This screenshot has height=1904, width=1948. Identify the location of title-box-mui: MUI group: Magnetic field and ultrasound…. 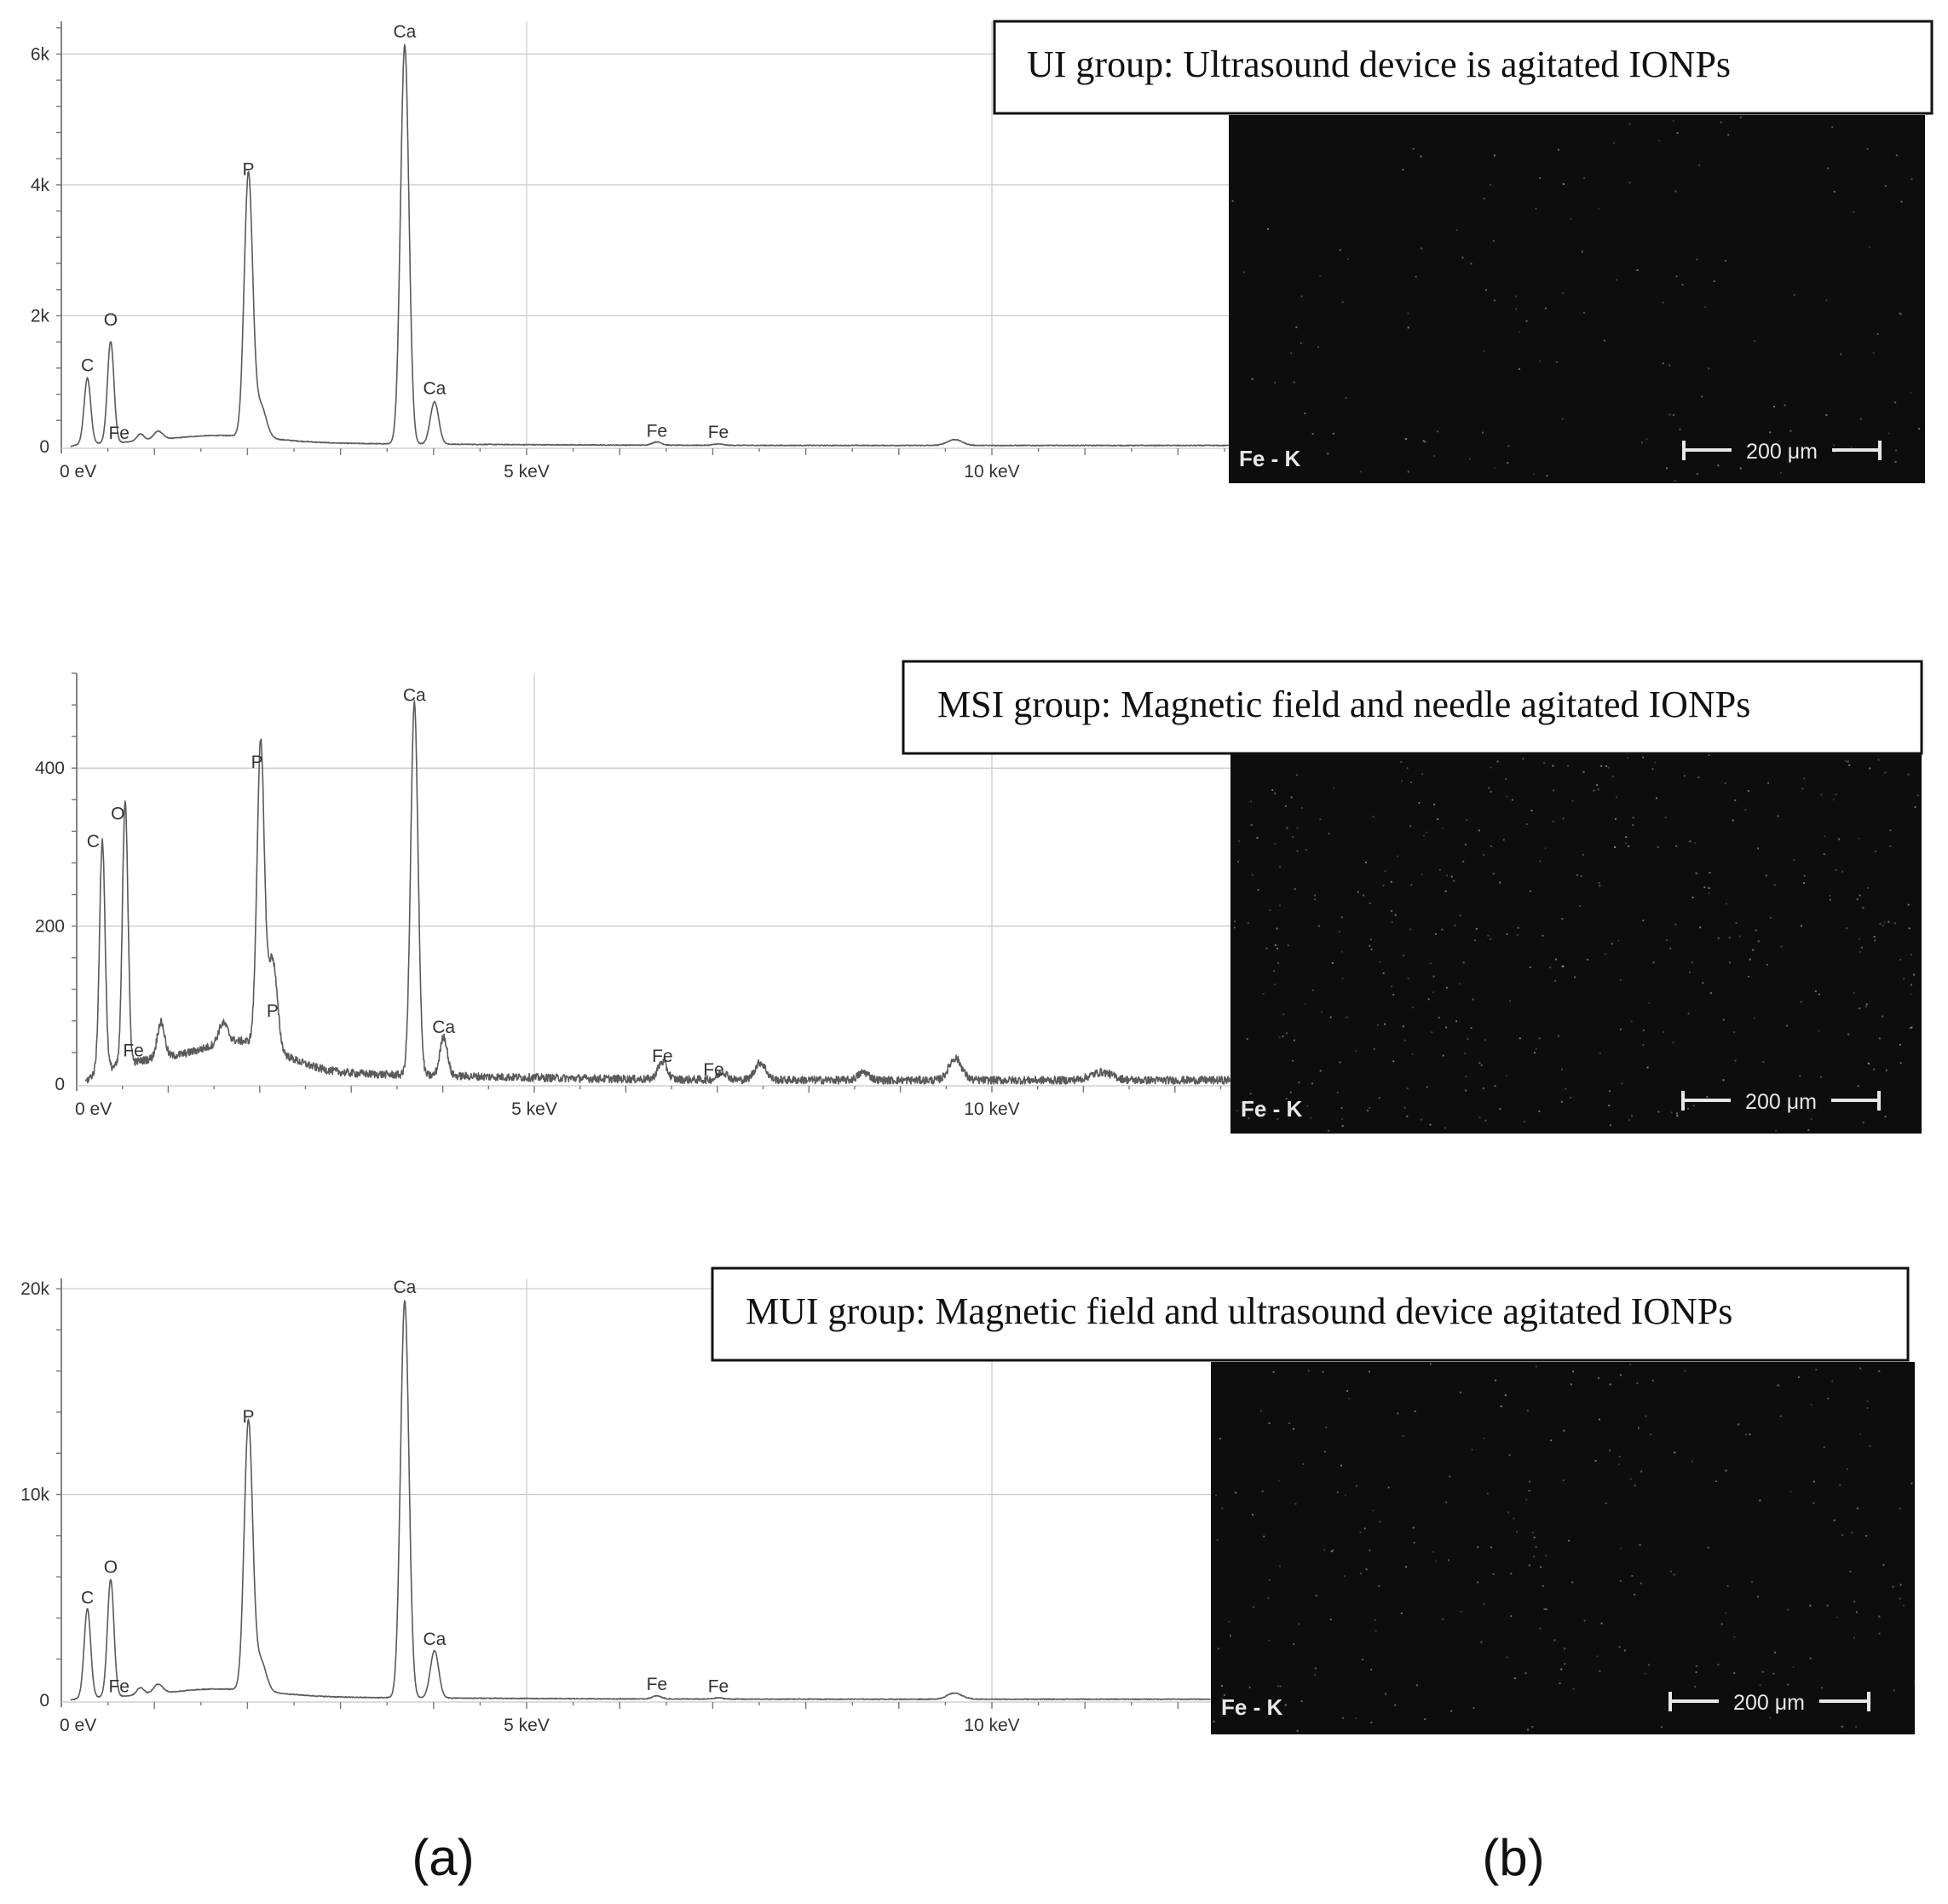
(1310, 1314).